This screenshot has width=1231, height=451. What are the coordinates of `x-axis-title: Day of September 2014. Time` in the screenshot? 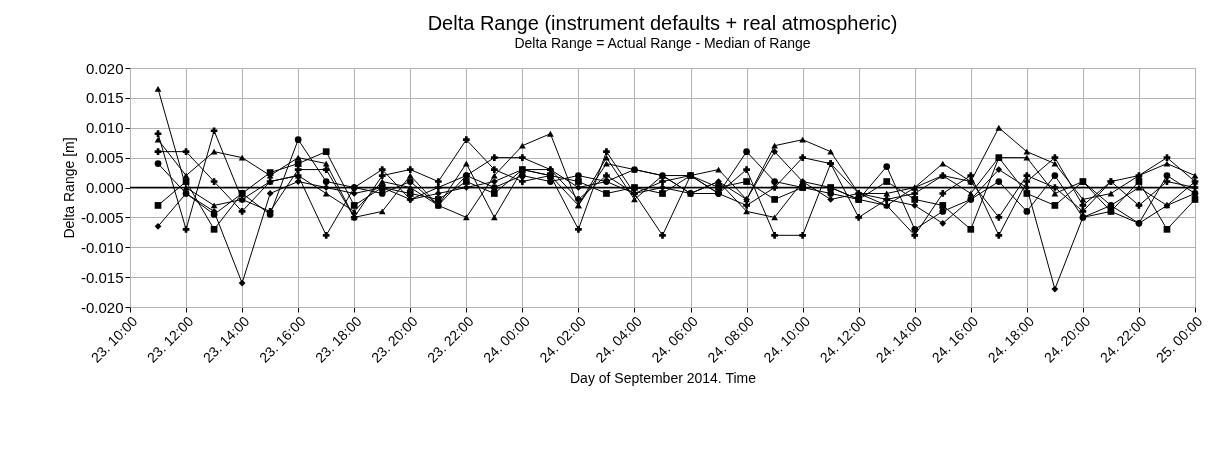 It's located at (663, 377).